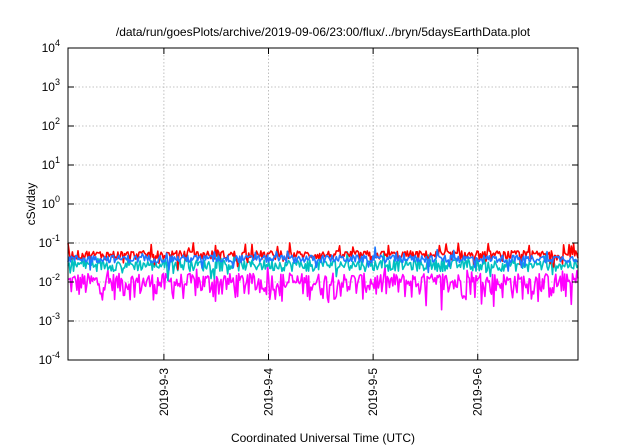 The width and height of the screenshot is (640, 448). Describe the element at coordinates (49, 280) in the screenshot. I see `y-tick-label: 10⁻²` at that location.